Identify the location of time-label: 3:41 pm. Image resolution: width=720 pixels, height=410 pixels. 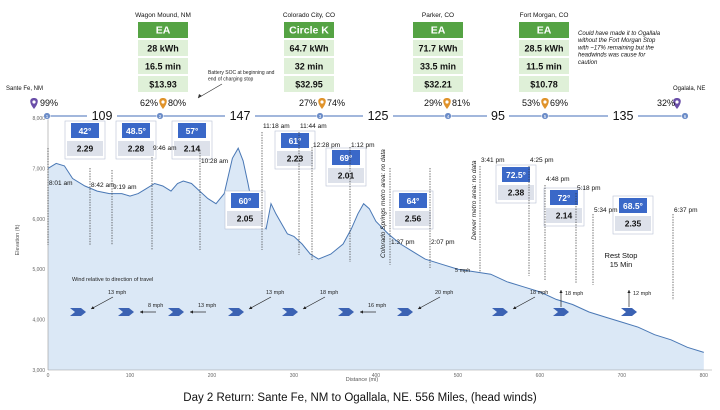
(493, 160).